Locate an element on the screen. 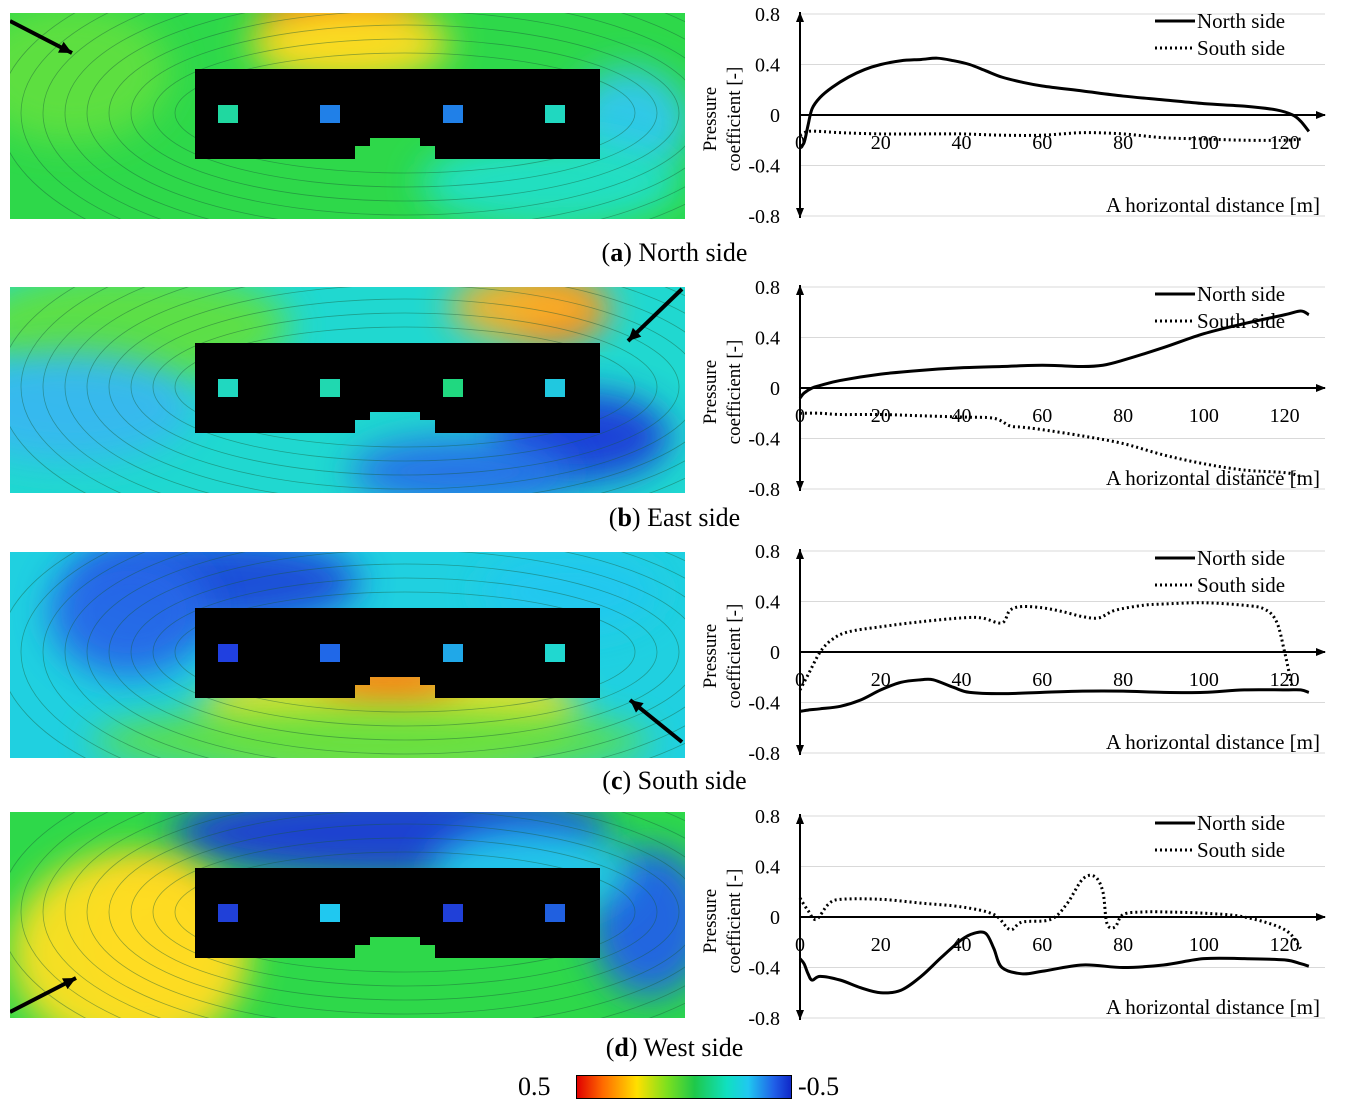  caption-c: (c) South side is located at coordinates (674, 780).